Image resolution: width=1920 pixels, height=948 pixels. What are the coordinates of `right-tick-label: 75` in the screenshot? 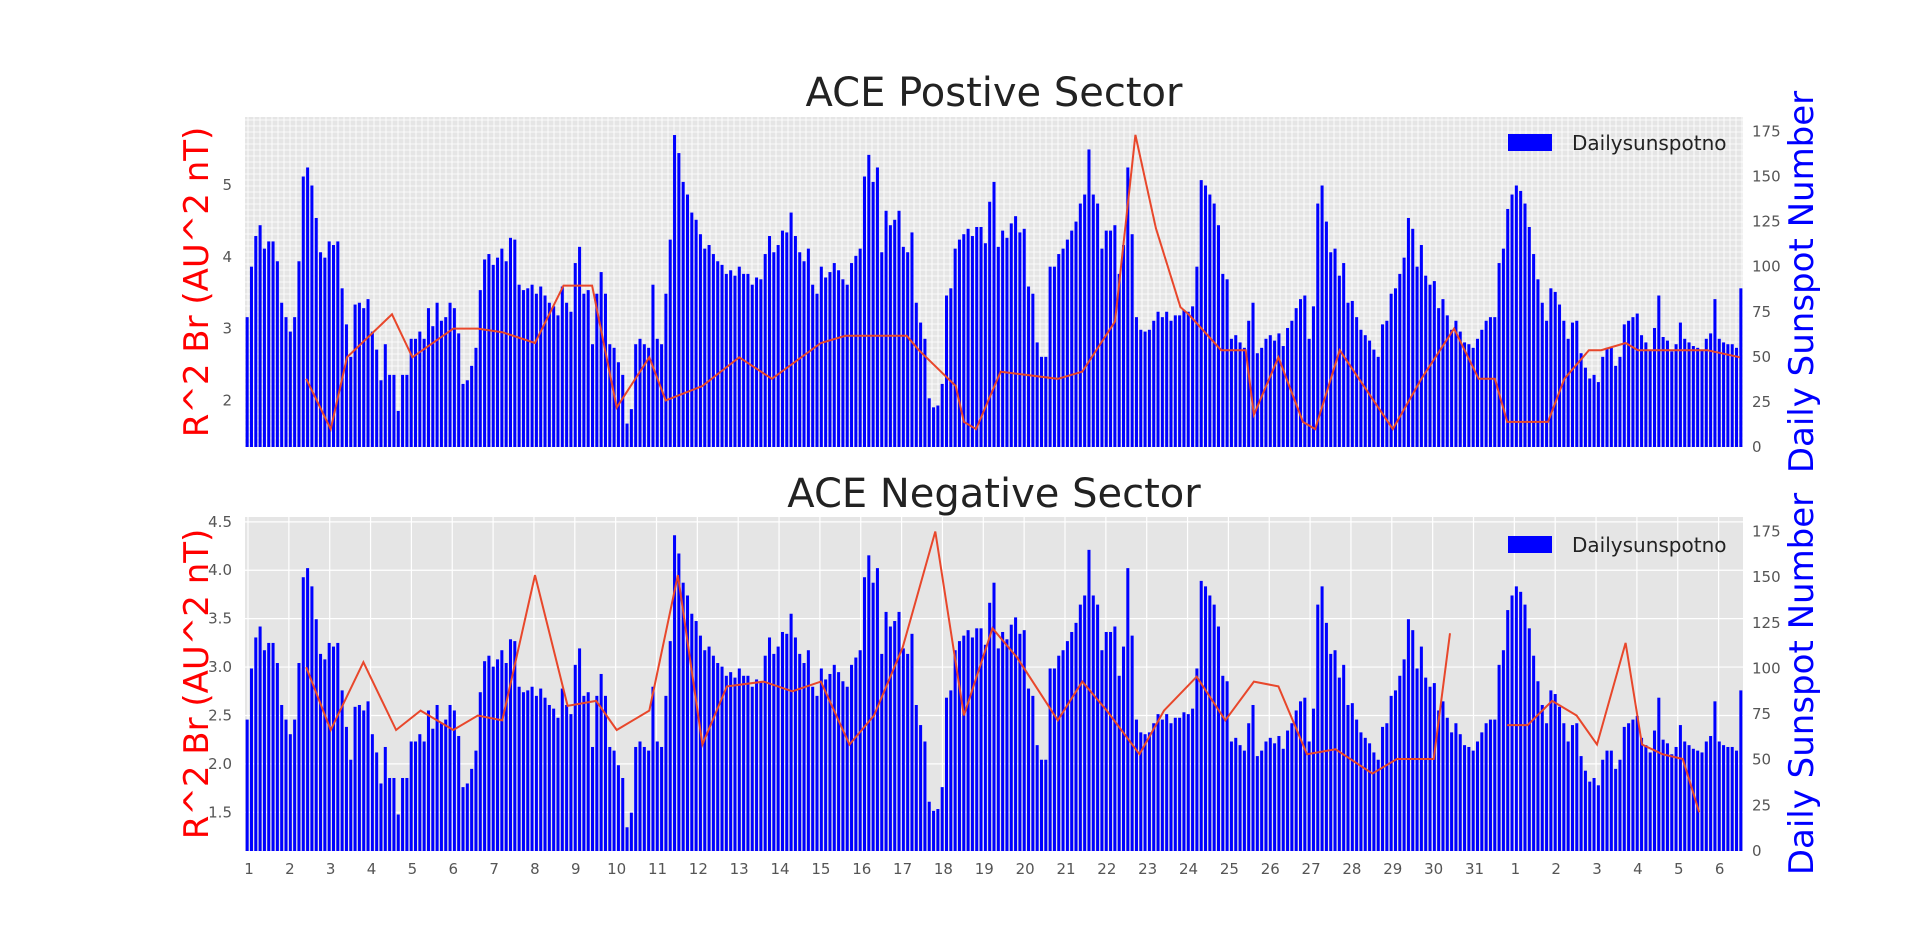 It's located at (1761, 312).